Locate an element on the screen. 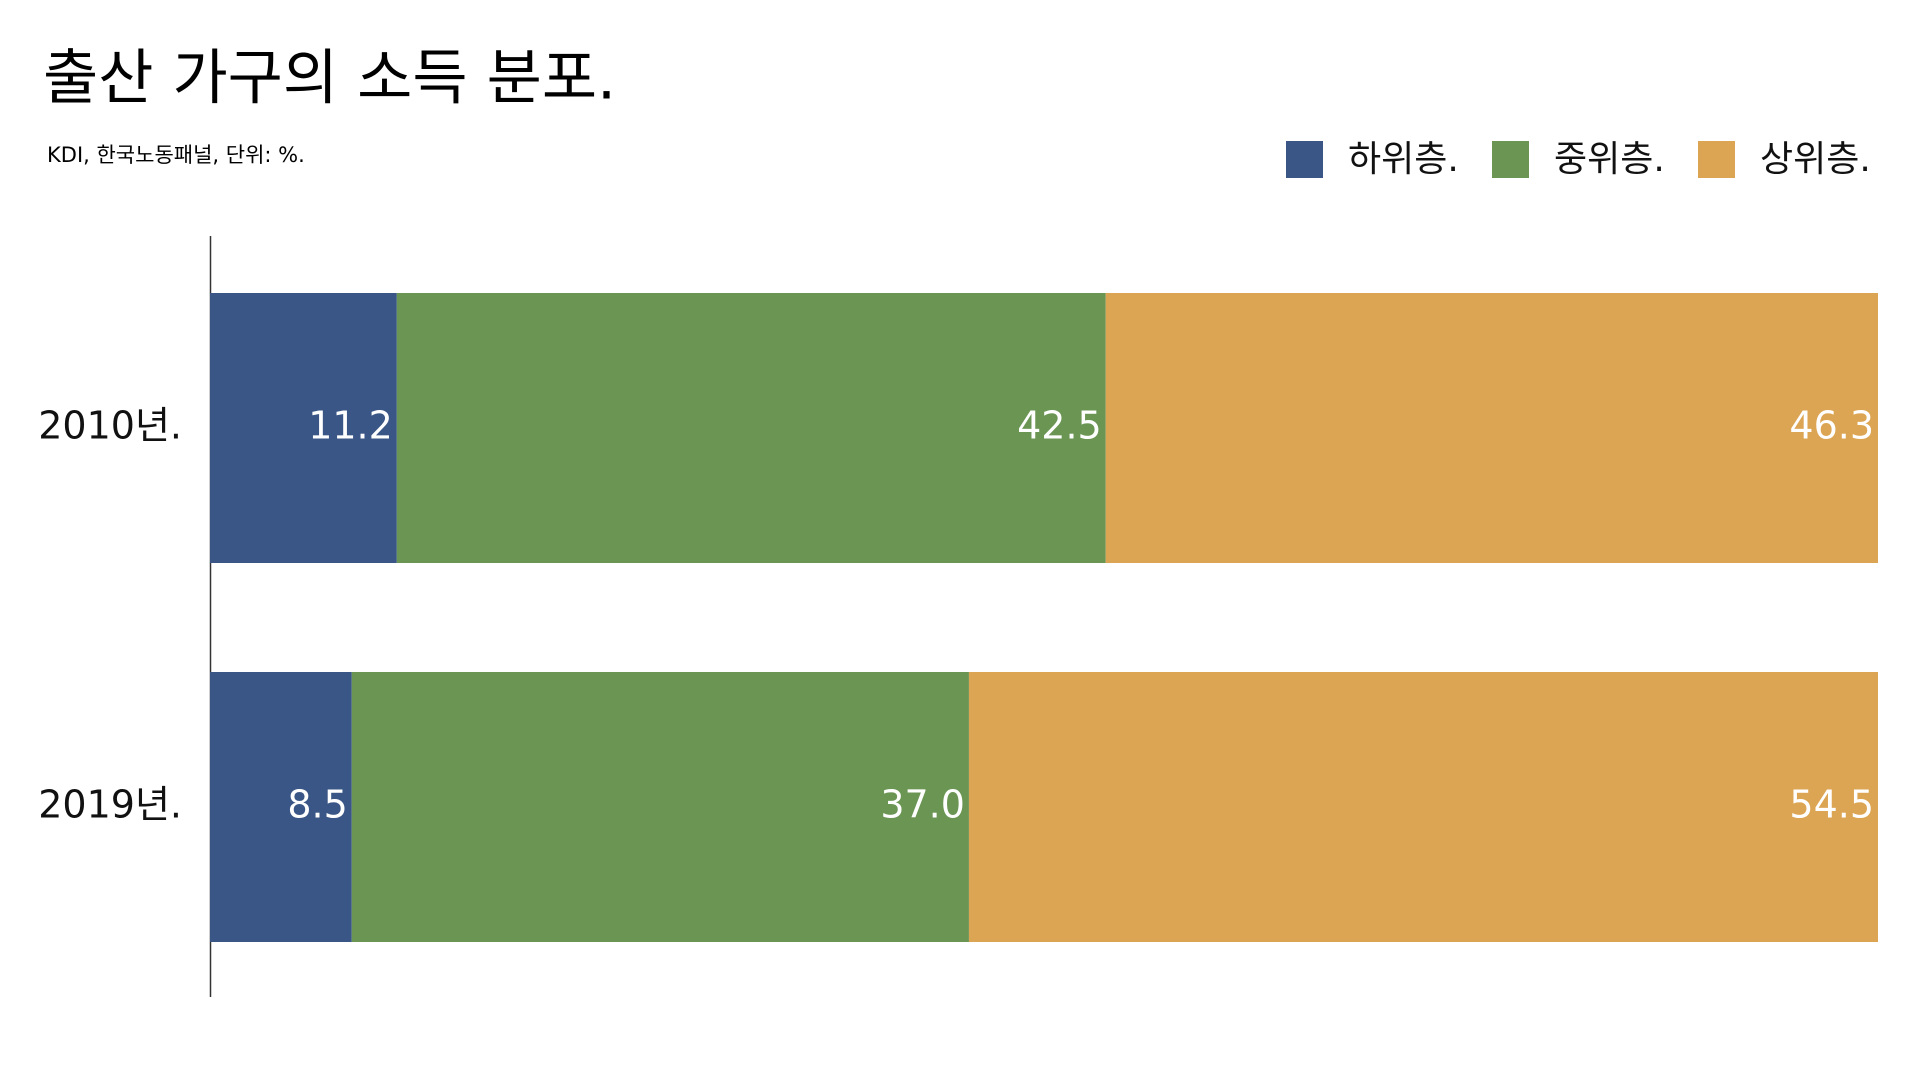 The width and height of the screenshot is (1920, 1080). legend-label: 상위층. is located at coordinates (1815, 159).